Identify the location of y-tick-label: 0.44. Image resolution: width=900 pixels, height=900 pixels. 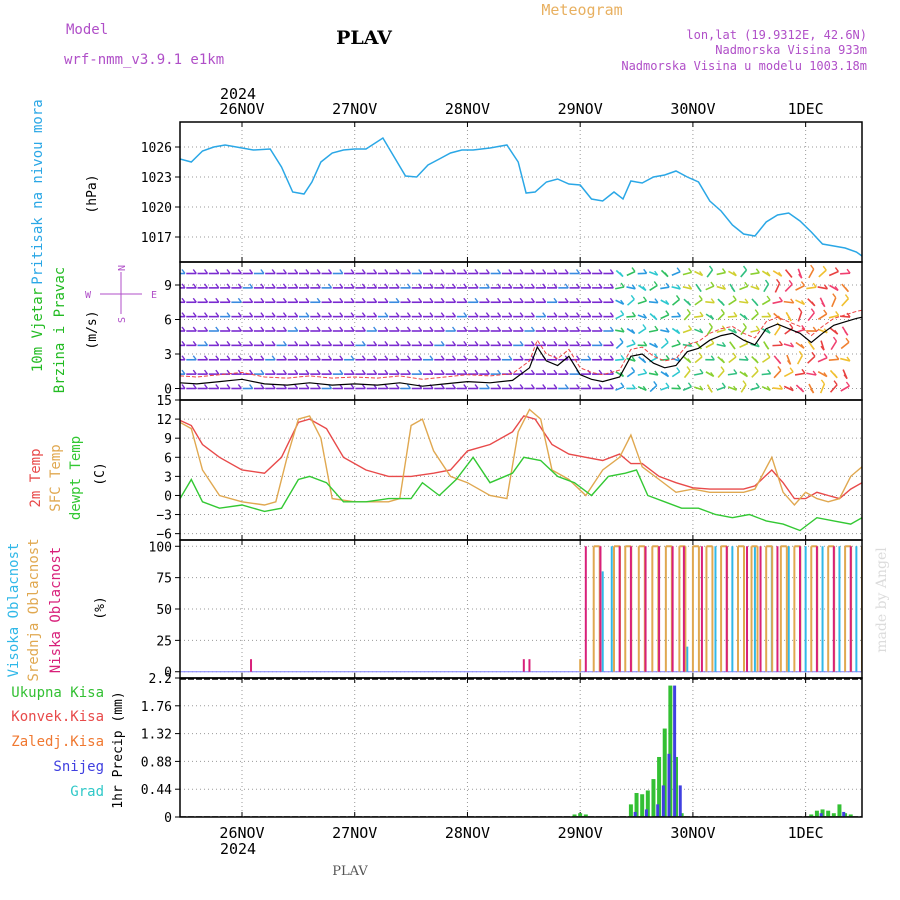
(156, 790).